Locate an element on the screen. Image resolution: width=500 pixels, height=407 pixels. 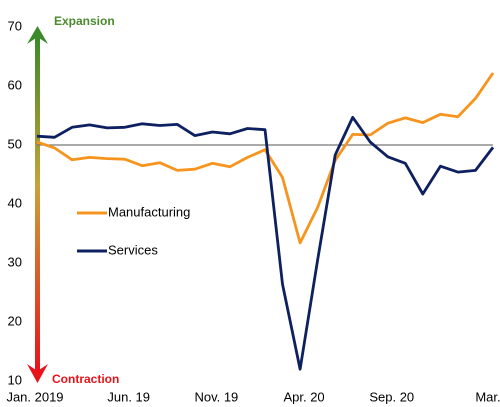
x-tick-label: Apr. 20 is located at coordinates (303, 396).